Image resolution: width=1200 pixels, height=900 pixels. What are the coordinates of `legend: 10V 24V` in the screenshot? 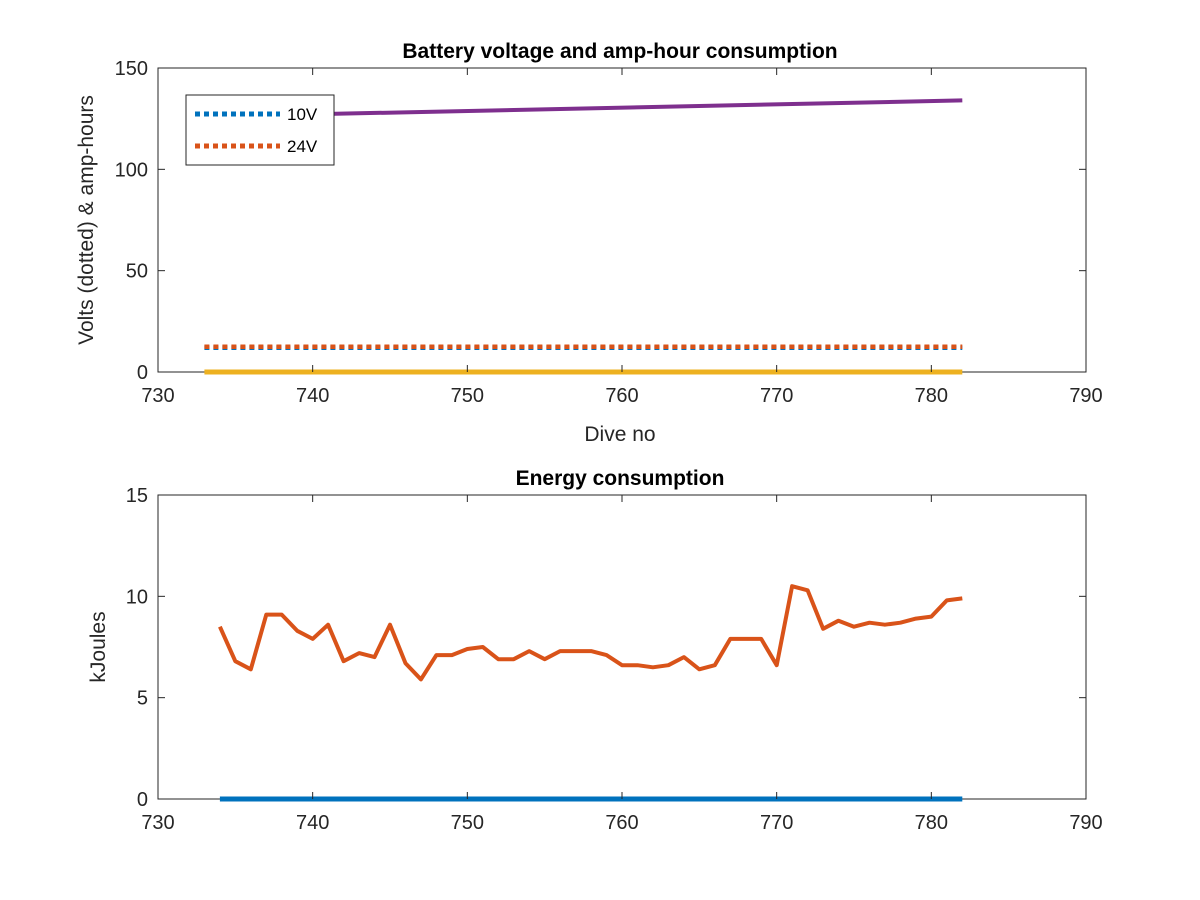 It's located at (260, 130).